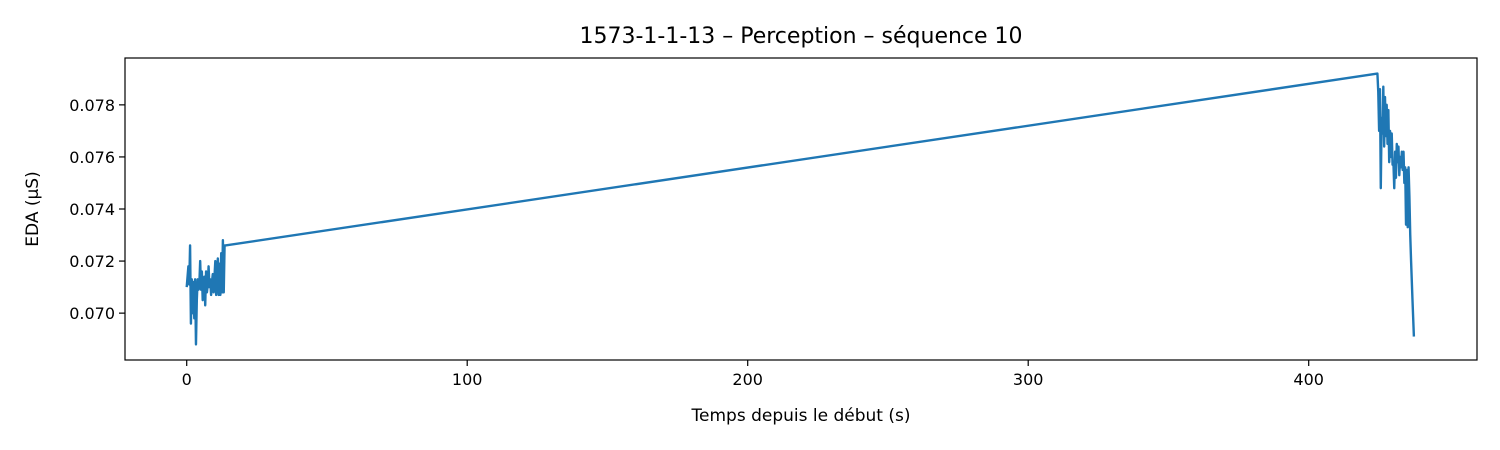 The width and height of the screenshot is (1500, 450). Describe the element at coordinates (92, 261) in the screenshot. I see `y-tick-label: 0.072` at that location.